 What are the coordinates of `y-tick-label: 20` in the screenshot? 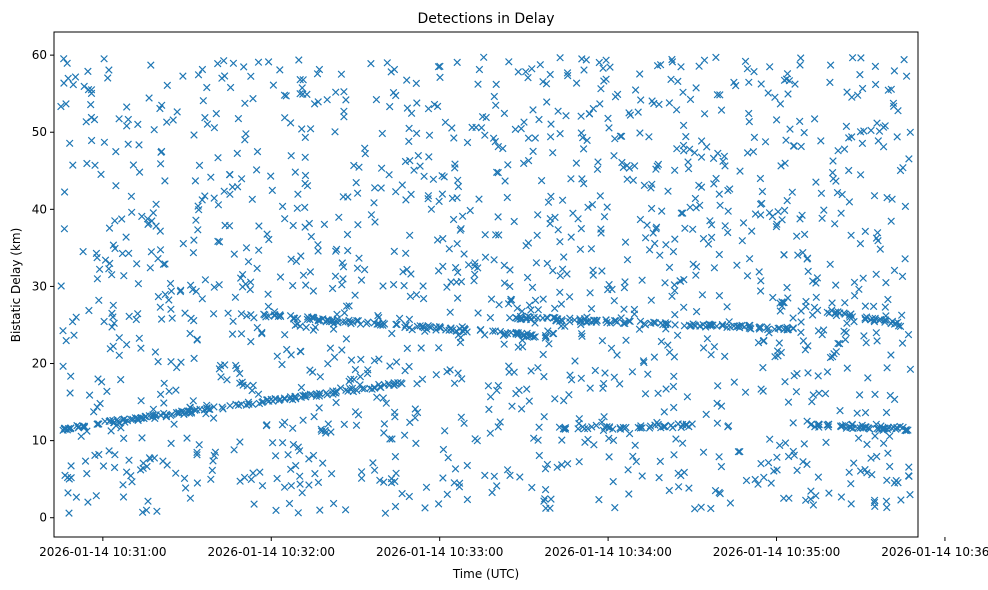 It's located at (39, 364).